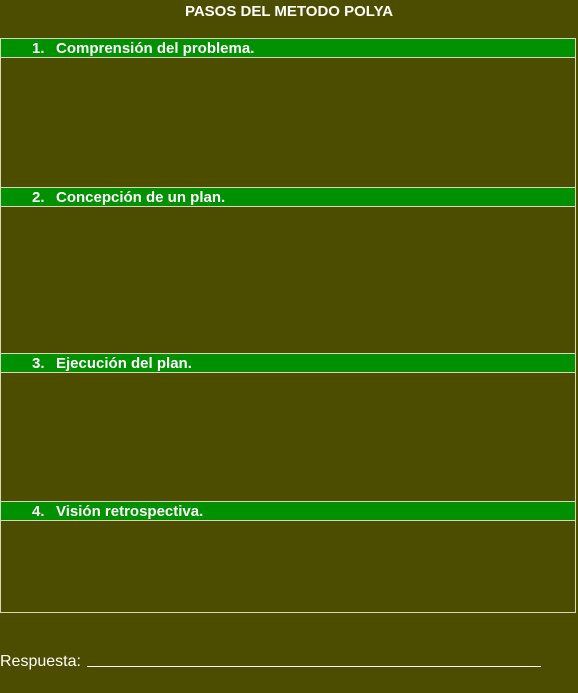 Image resolution: width=578 pixels, height=693 pixels. What do you see at coordinates (38, 511) in the screenshot?
I see `step-4-number: 4.` at bounding box center [38, 511].